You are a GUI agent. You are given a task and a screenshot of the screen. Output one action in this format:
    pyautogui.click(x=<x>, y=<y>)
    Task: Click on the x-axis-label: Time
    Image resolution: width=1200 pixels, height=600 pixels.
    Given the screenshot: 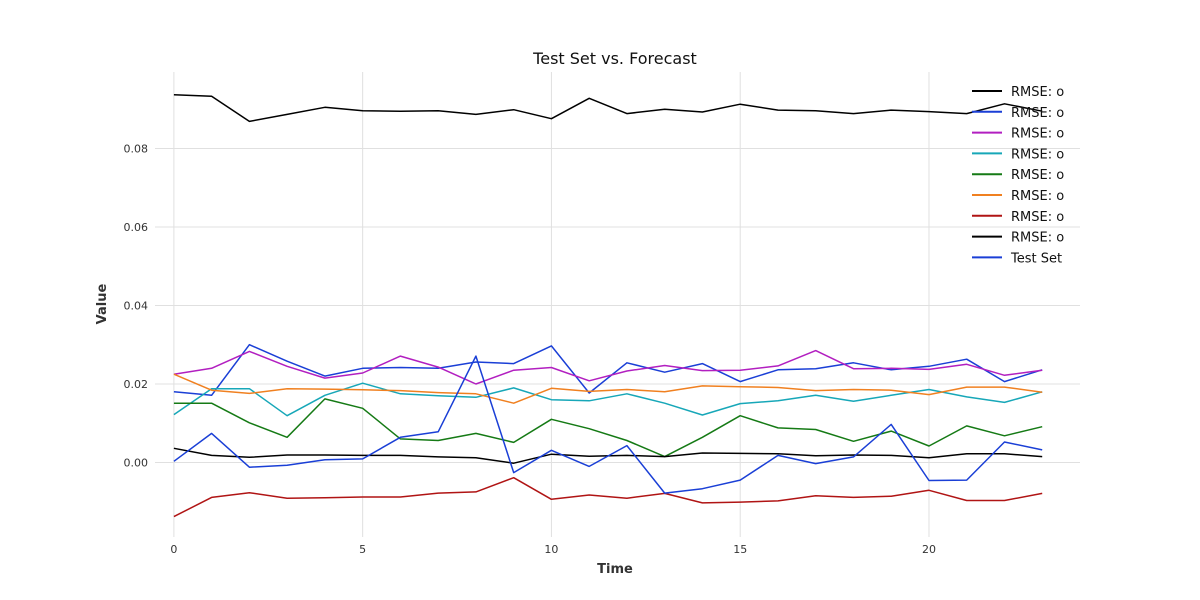 What is the action you would take?
    pyautogui.click(x=615, y=569)
    